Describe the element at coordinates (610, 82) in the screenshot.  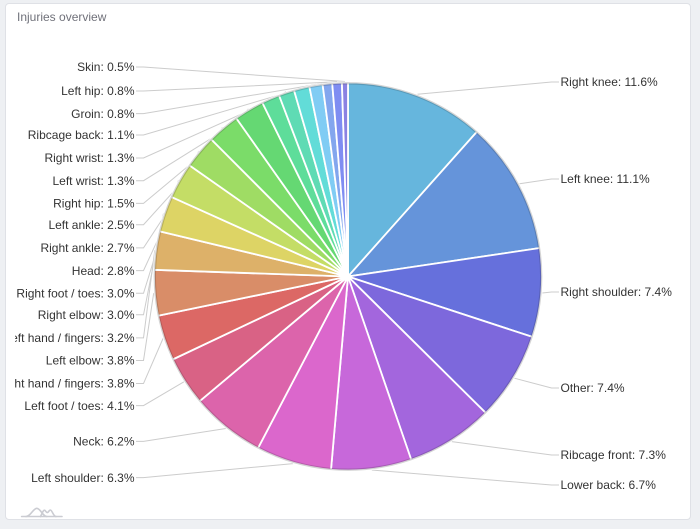
I see `svg-text: Right knee: 11.6%` at that location.